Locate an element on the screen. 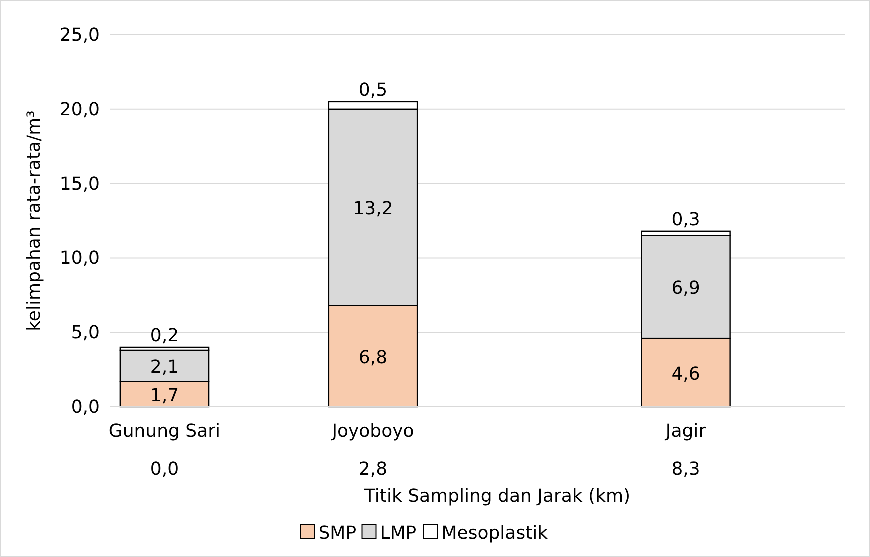  data-label: 0,5 is located at coordinates (373, 90).